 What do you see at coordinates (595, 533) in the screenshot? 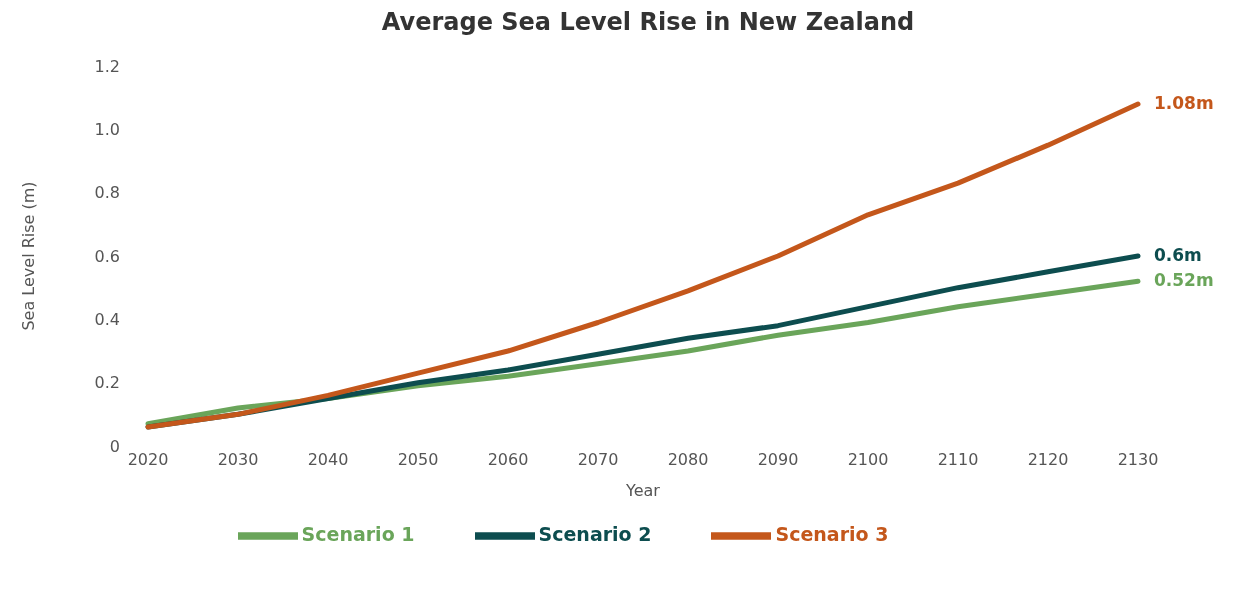
I see `legend-label: Scenario 2` at bounding box center [595, 533].